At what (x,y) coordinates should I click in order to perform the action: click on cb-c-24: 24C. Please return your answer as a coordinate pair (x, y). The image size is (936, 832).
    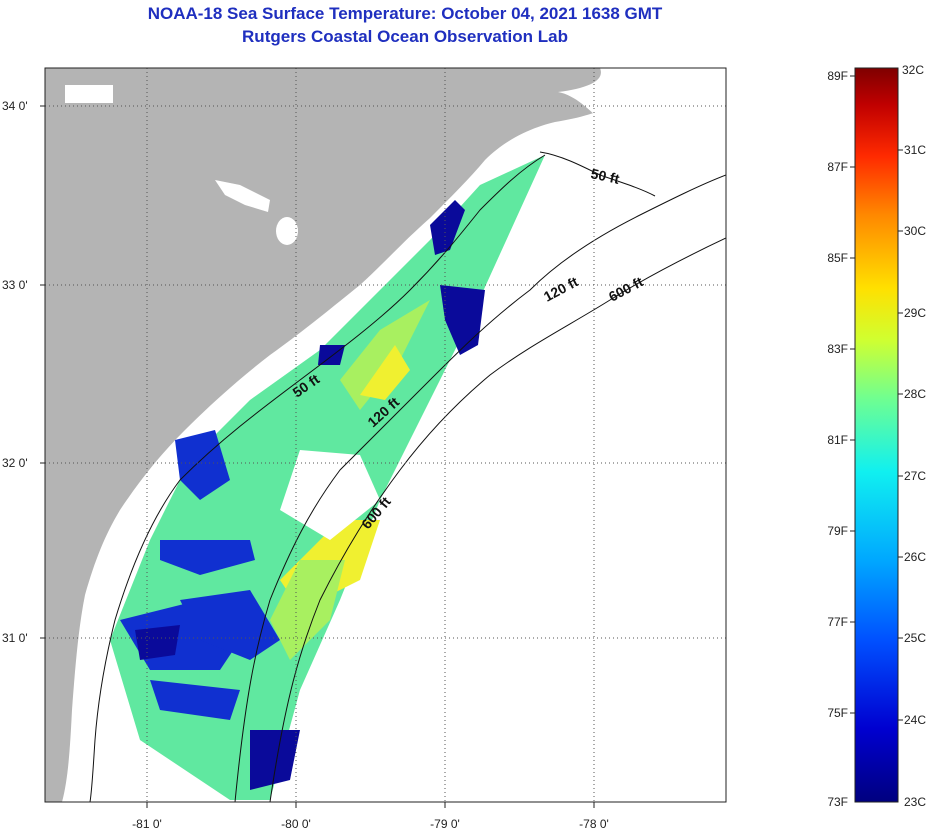
    Looking at the image, I should click on (915, 720).